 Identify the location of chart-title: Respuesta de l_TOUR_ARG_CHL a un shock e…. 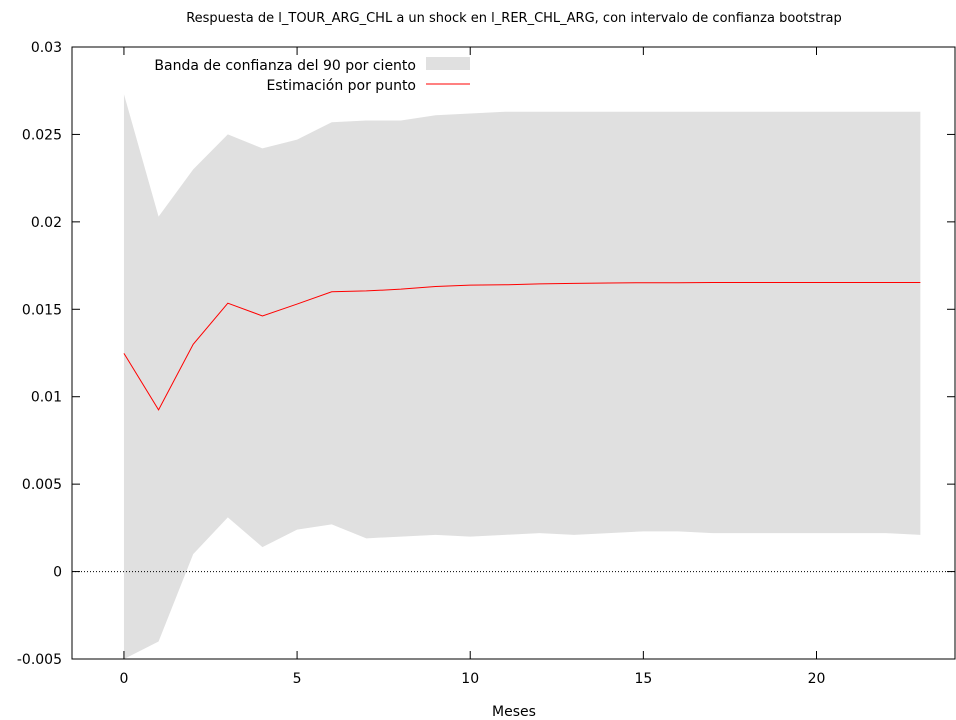
(514, 18).